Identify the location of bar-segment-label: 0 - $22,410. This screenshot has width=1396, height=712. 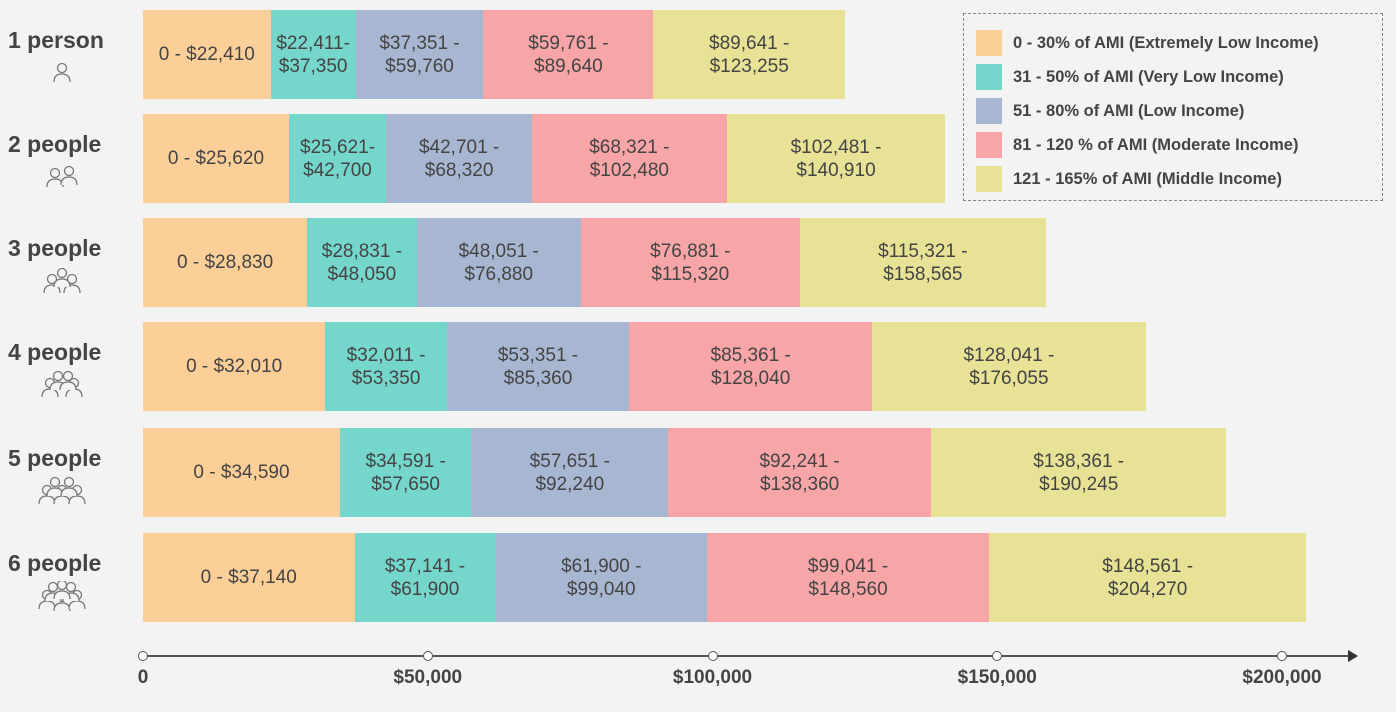
(206, 54).